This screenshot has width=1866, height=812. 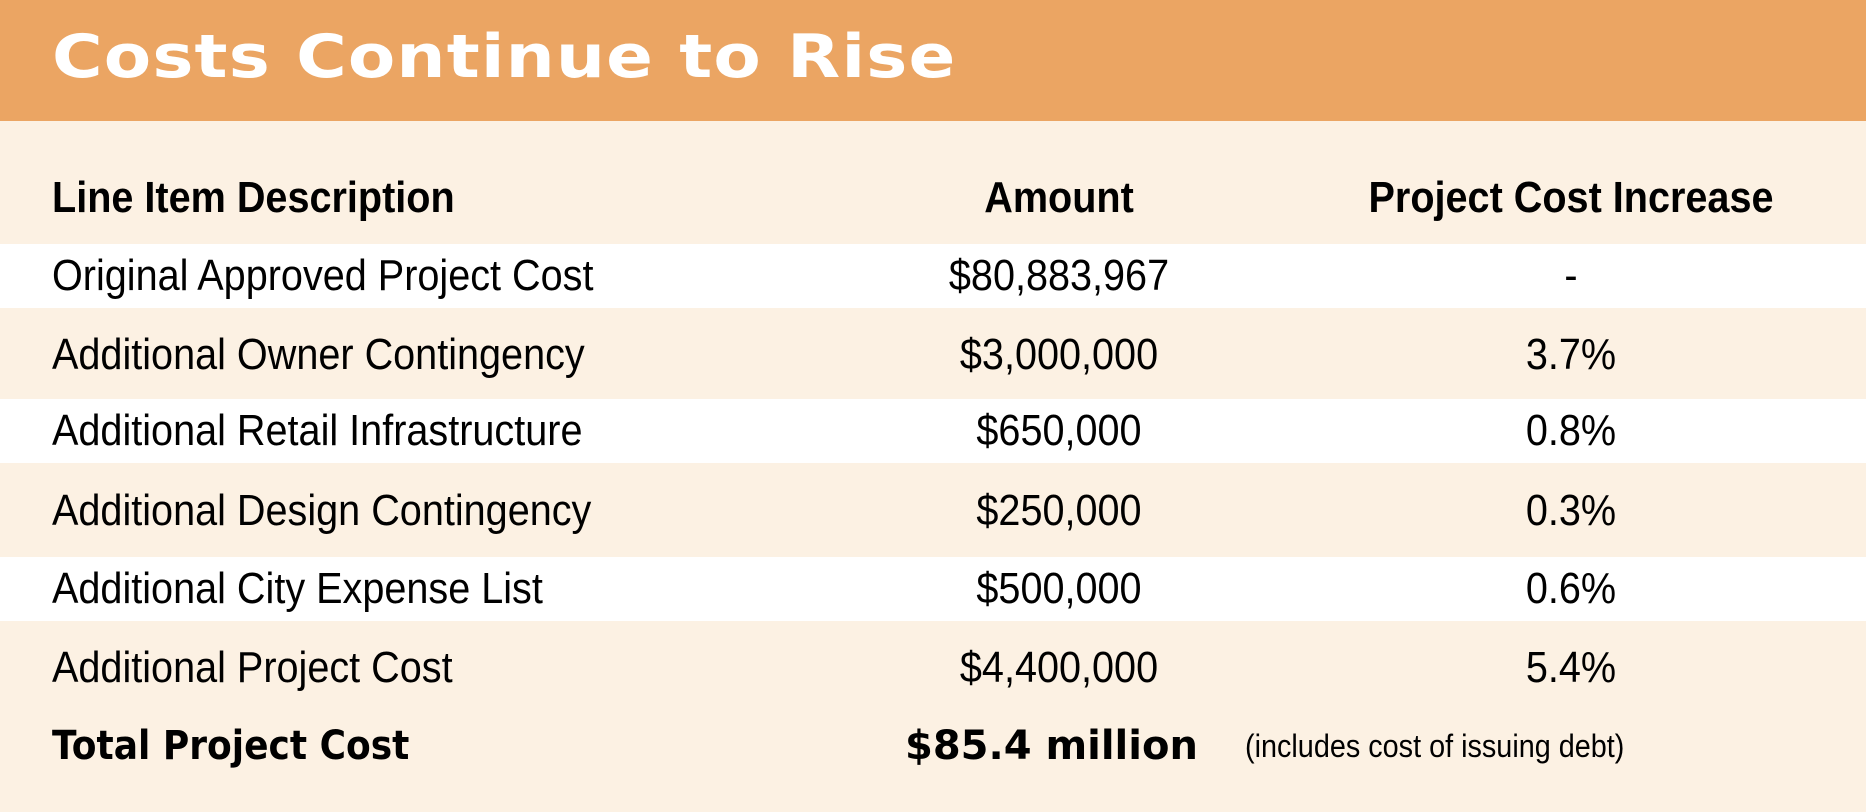 I want to click on row-description: Additional City Expense List, so click(x=297, y=588).